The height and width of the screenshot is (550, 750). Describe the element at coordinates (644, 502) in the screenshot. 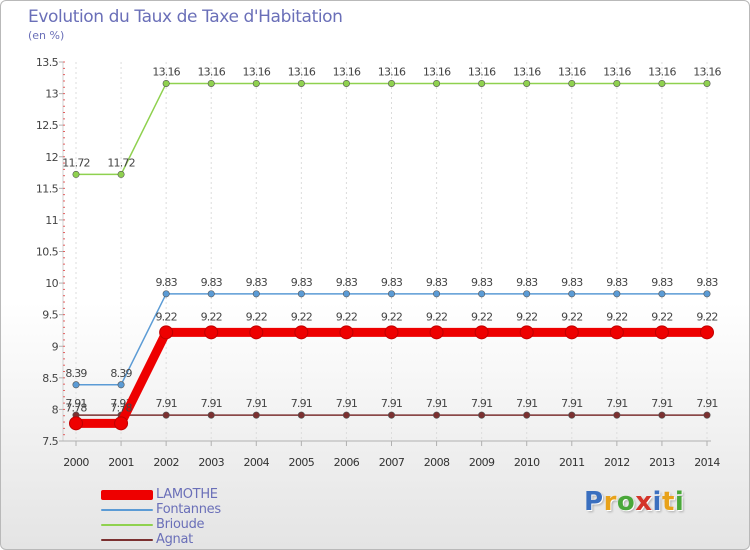

I see `brand-letter: x` at that location.